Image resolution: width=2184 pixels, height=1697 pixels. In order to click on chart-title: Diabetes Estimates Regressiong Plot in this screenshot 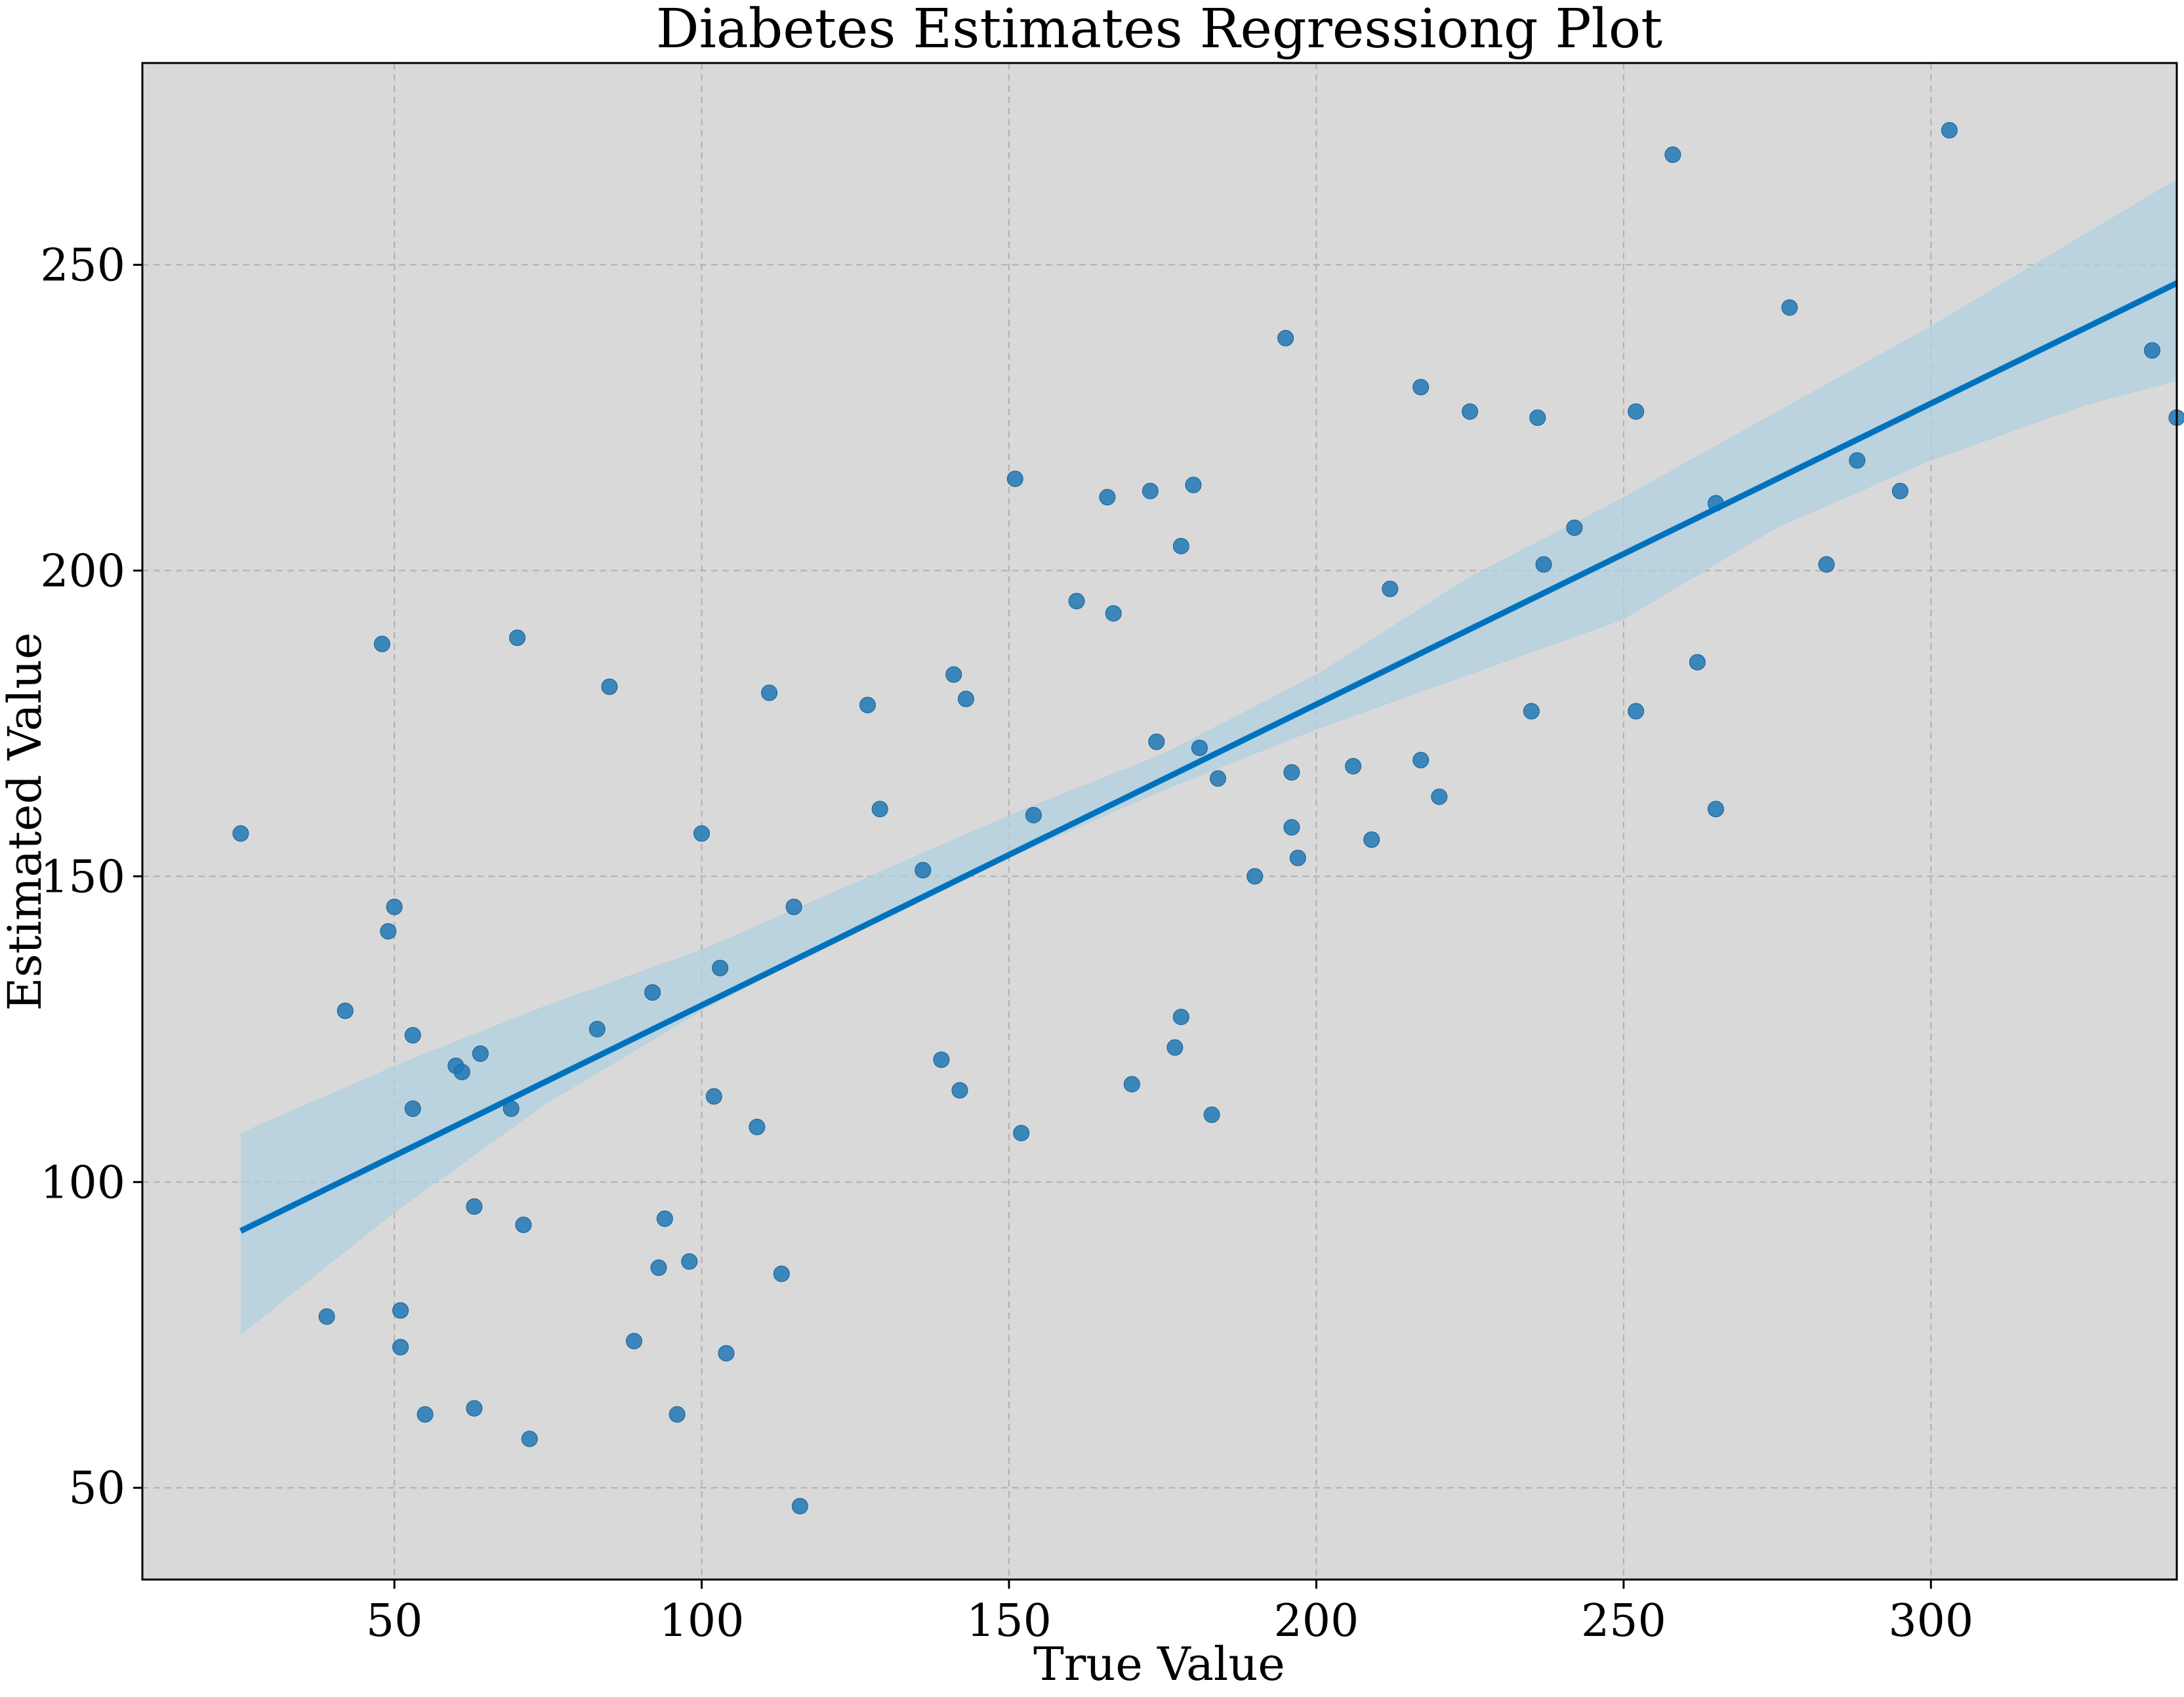, I will do `click(1159, 30)`.